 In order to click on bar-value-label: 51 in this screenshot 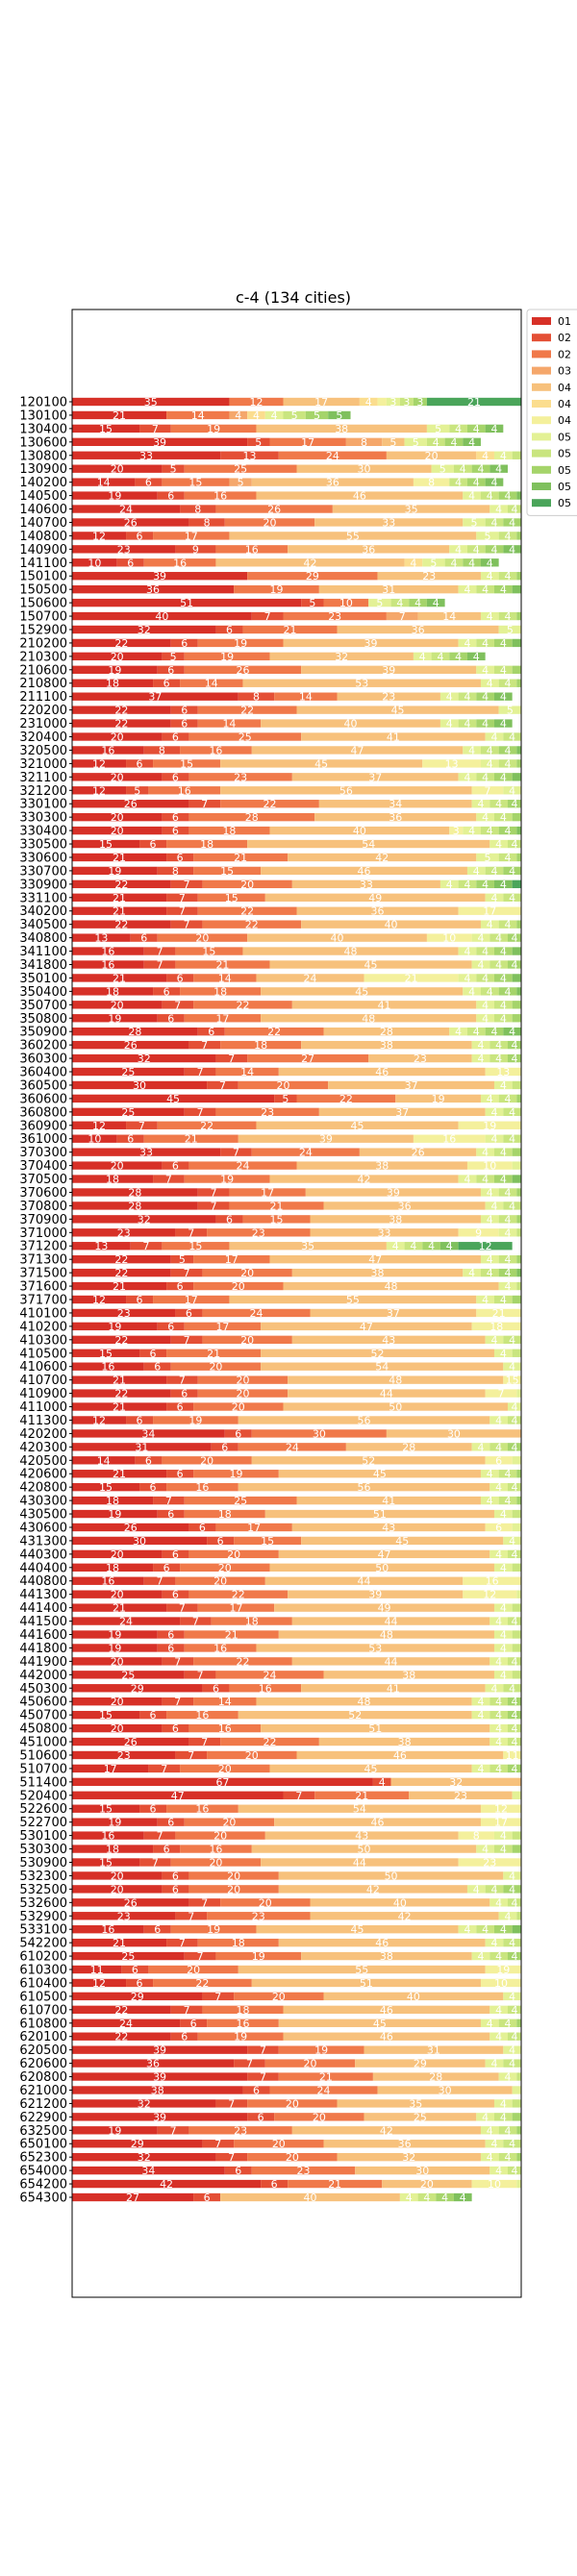, I will do `click(187, 603)`.